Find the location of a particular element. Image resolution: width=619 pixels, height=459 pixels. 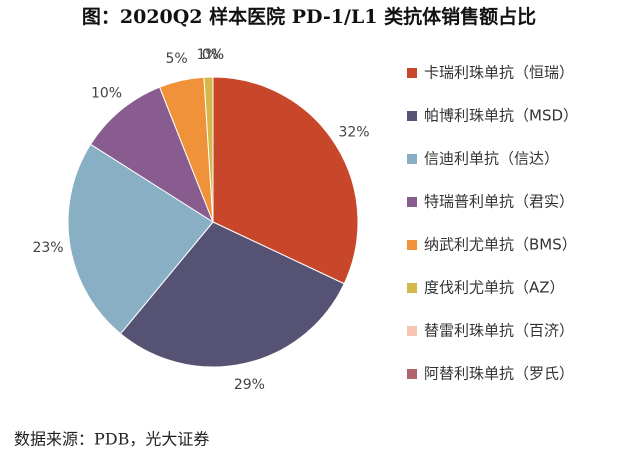

legend-label: 特瑞普利单抗（君实） is located at coordinates (499, 202).